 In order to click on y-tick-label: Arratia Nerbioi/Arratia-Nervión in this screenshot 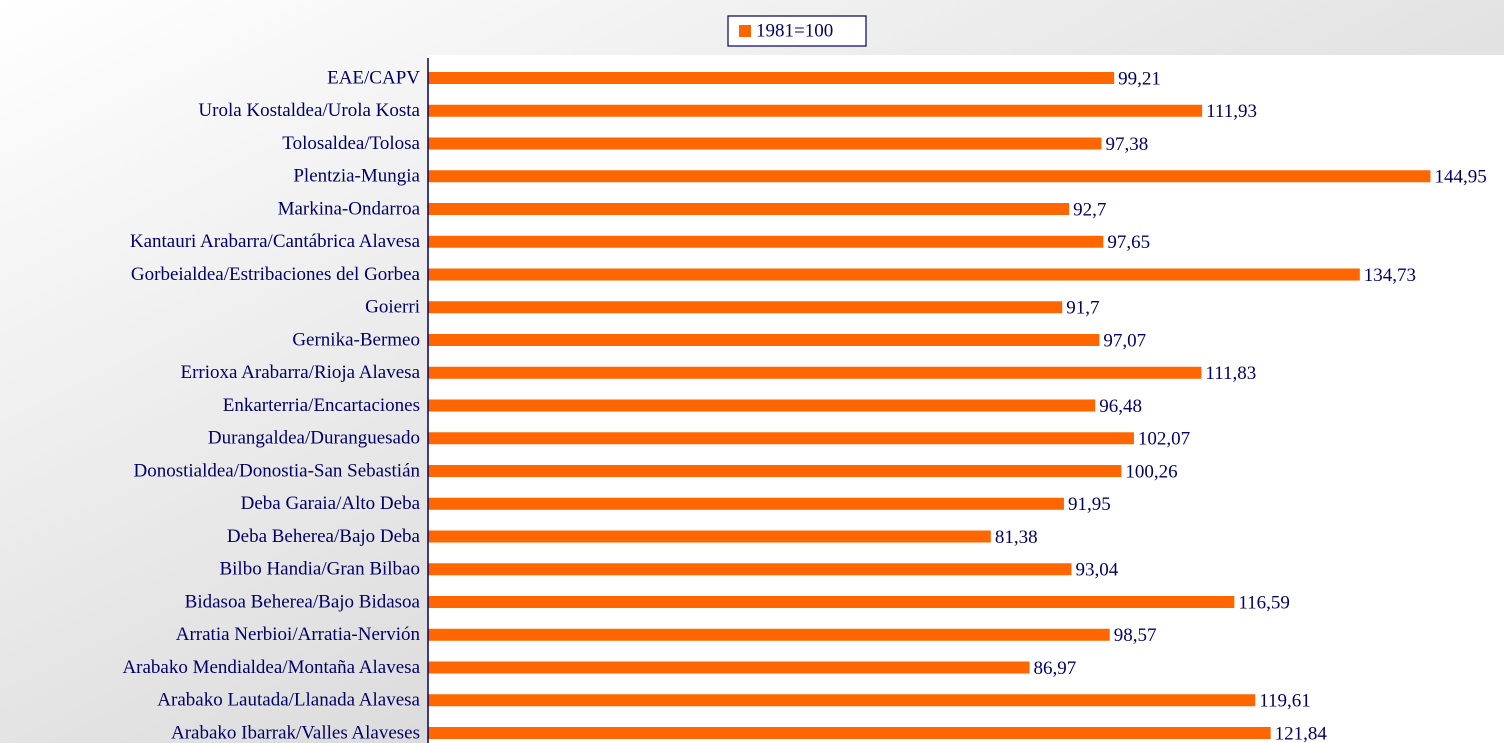, I will do `click(298, 634)`.